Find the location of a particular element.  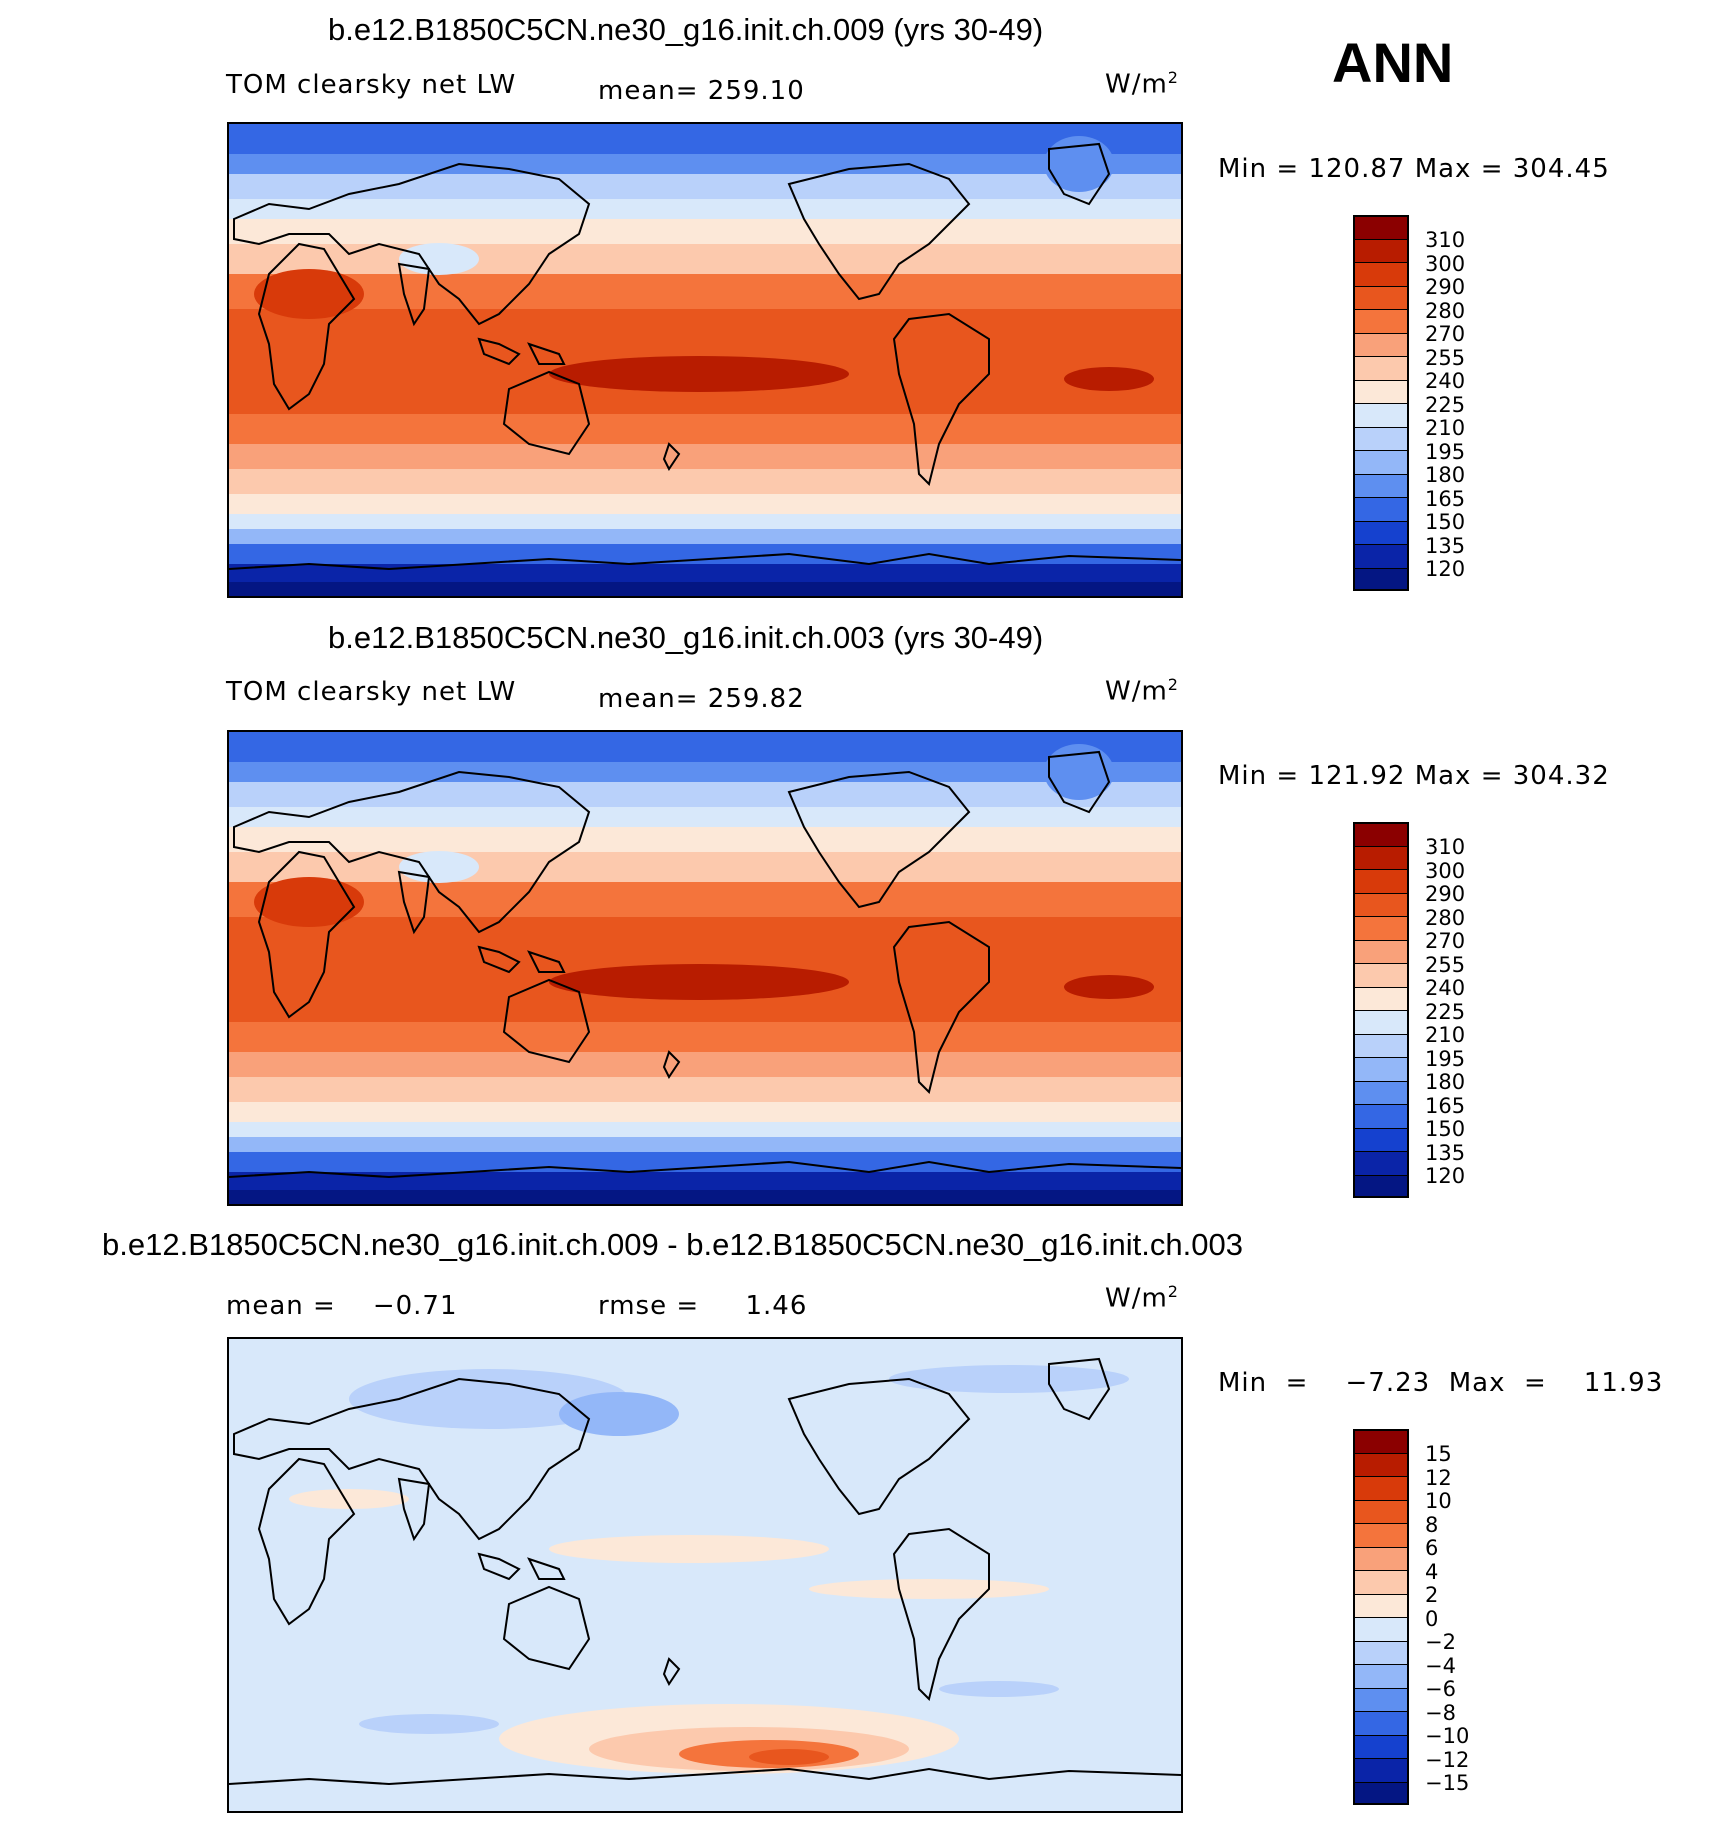

panel3-rmse: rmse = 1.46 is located at coordinates (703, 1306).